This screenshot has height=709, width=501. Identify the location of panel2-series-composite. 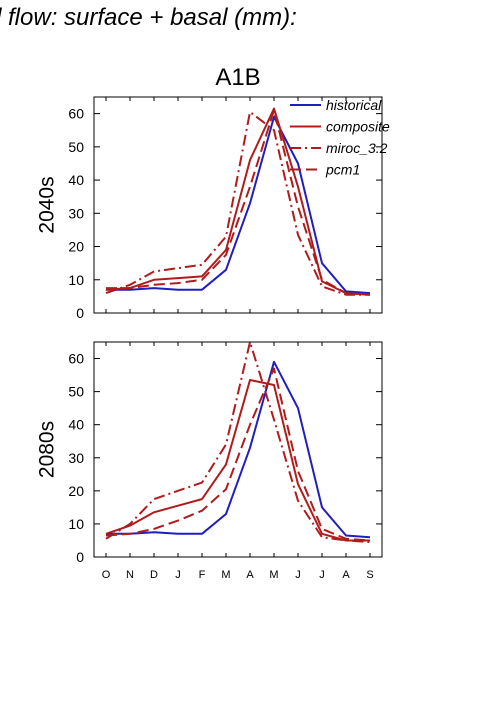
(237, 460).